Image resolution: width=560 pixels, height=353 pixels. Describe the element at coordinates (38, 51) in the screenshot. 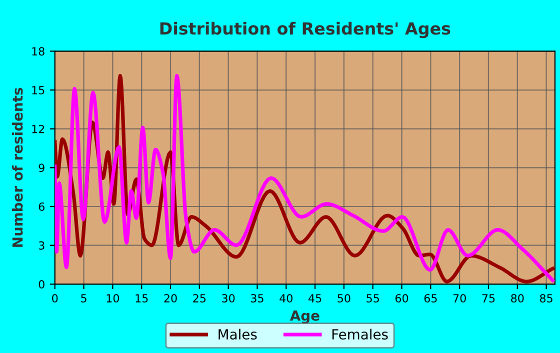

I see `y-tick-label: 18` at that location.